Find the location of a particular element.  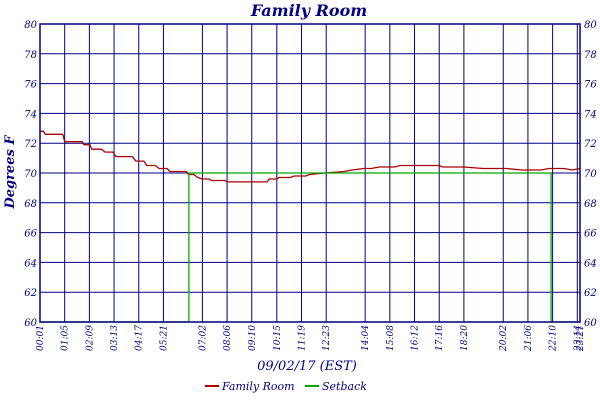

y-tick-label-left: 66 is located at coordinates (30, 234).